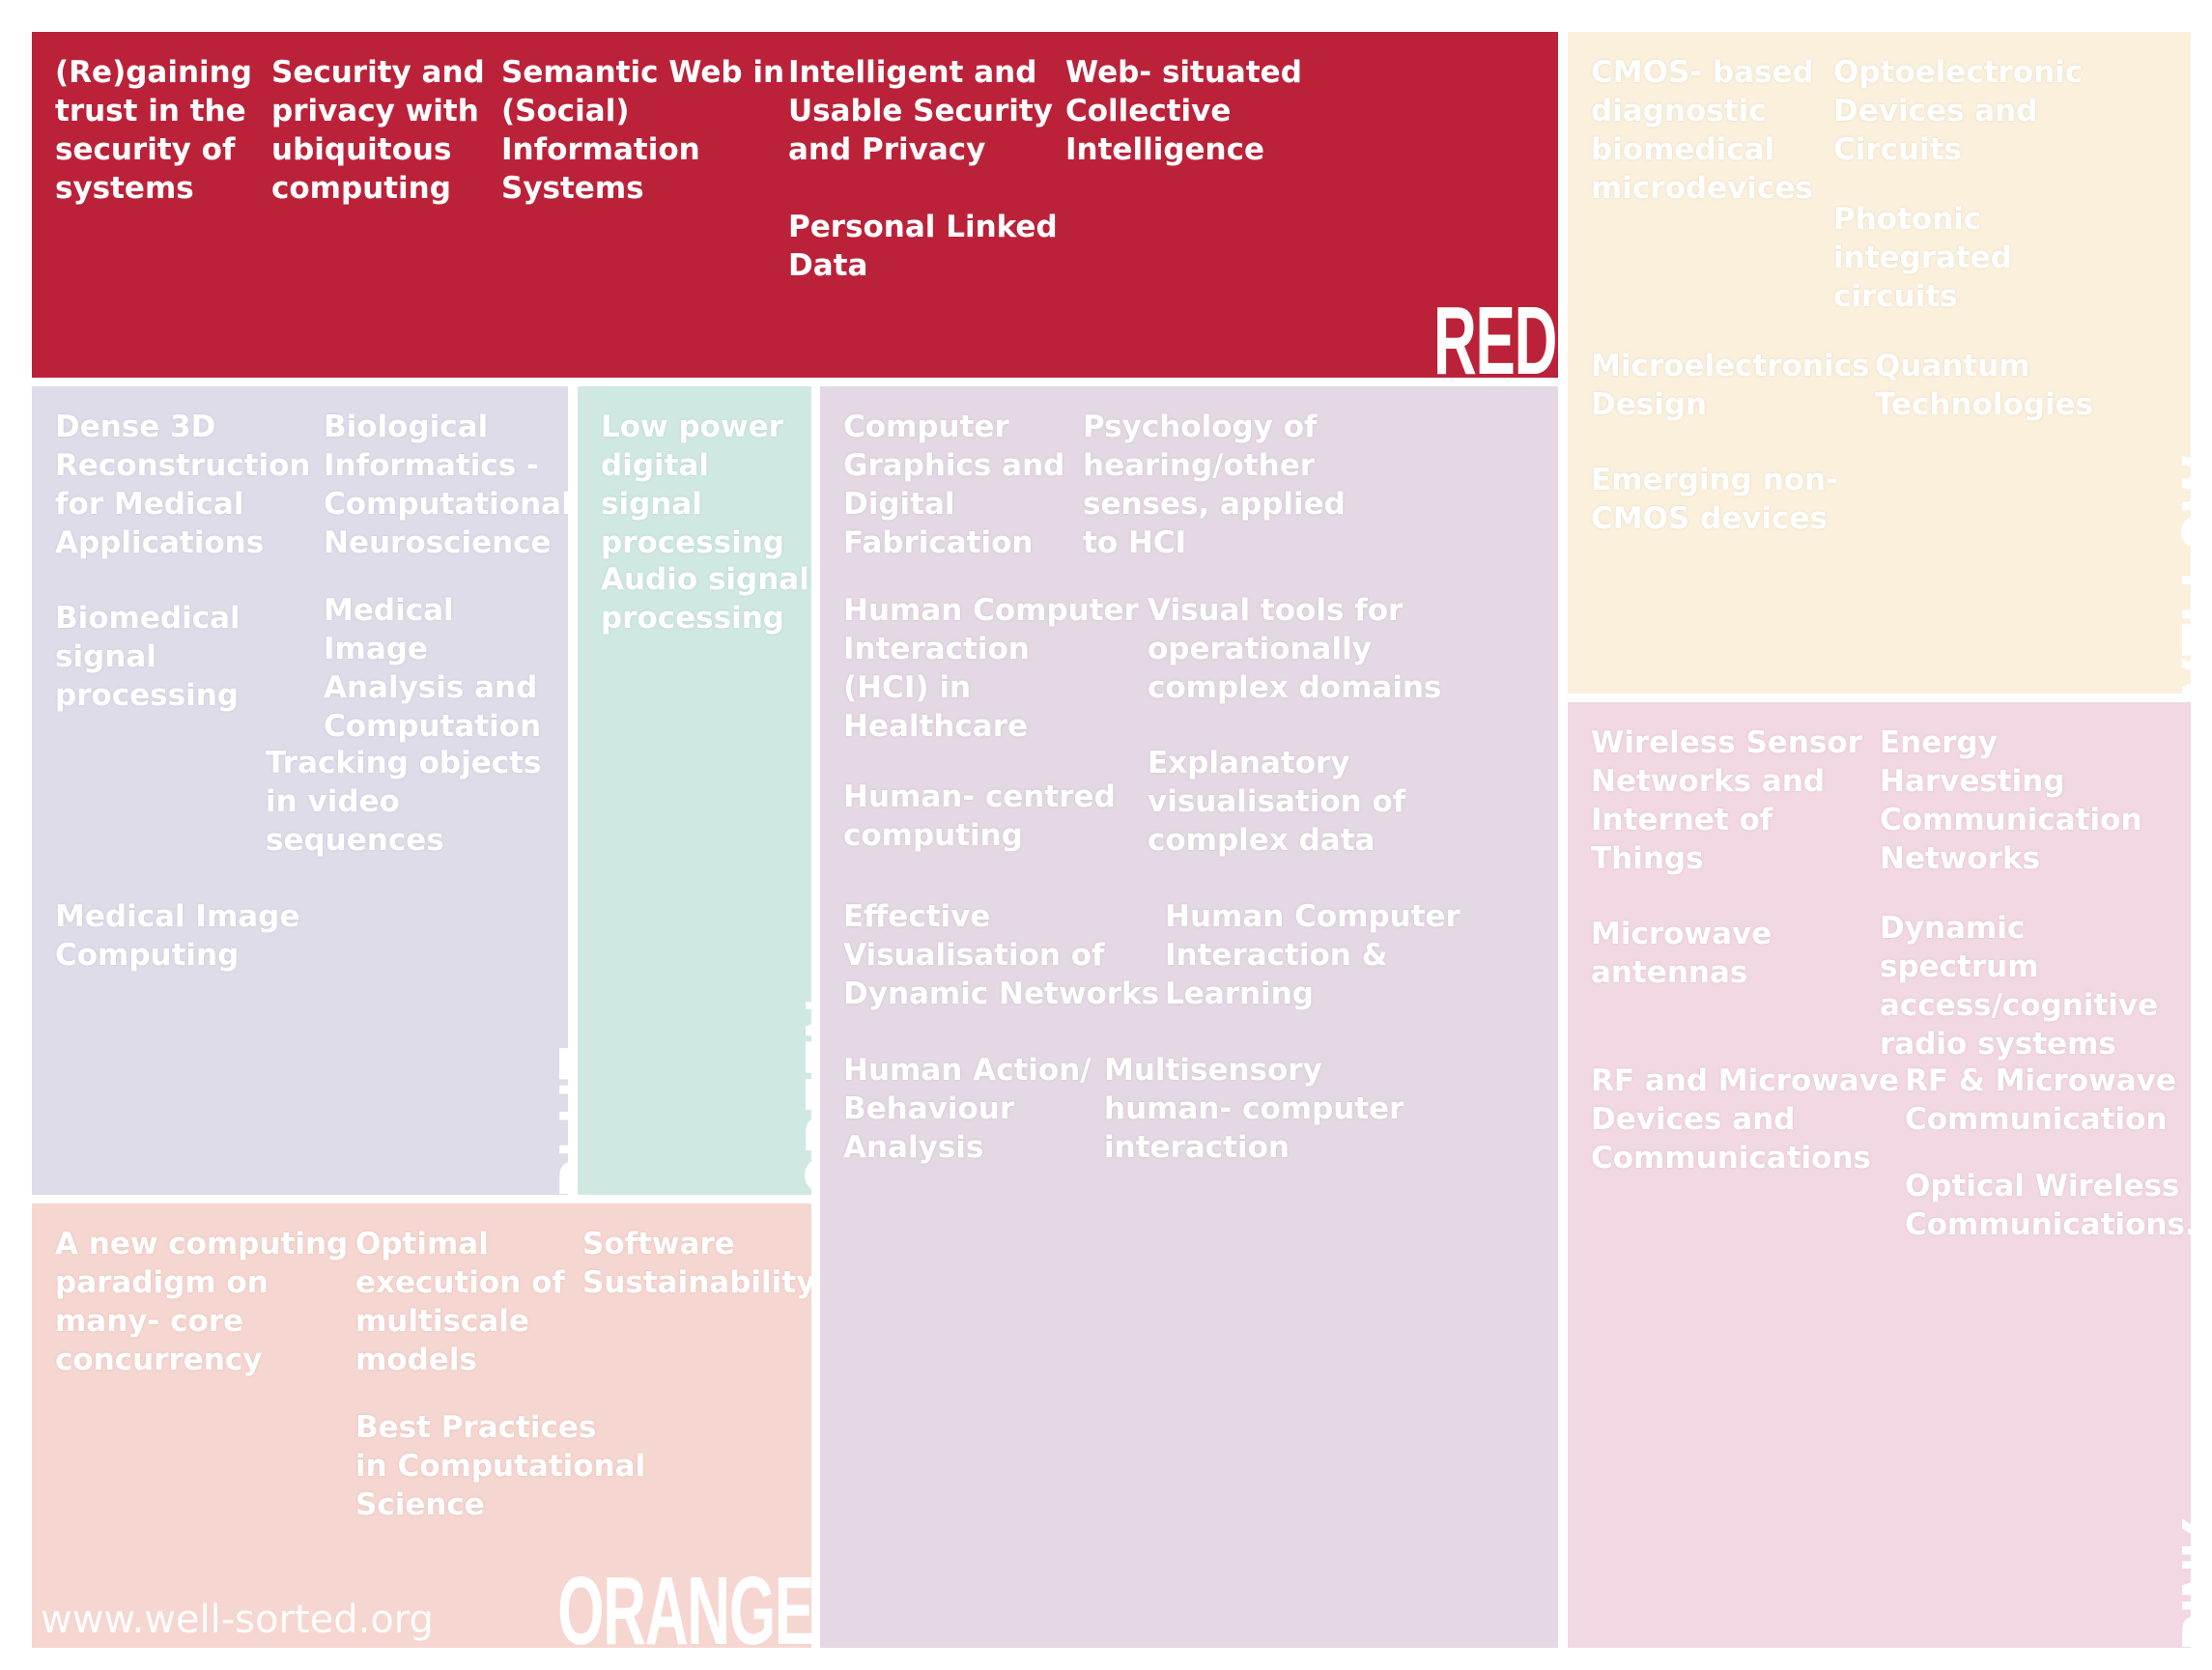  What do you see at coordinates (1183, 111) in the screenshot?
I see `topic: Web- situated Collective Intelligence` at bounding box center [1183, 111].